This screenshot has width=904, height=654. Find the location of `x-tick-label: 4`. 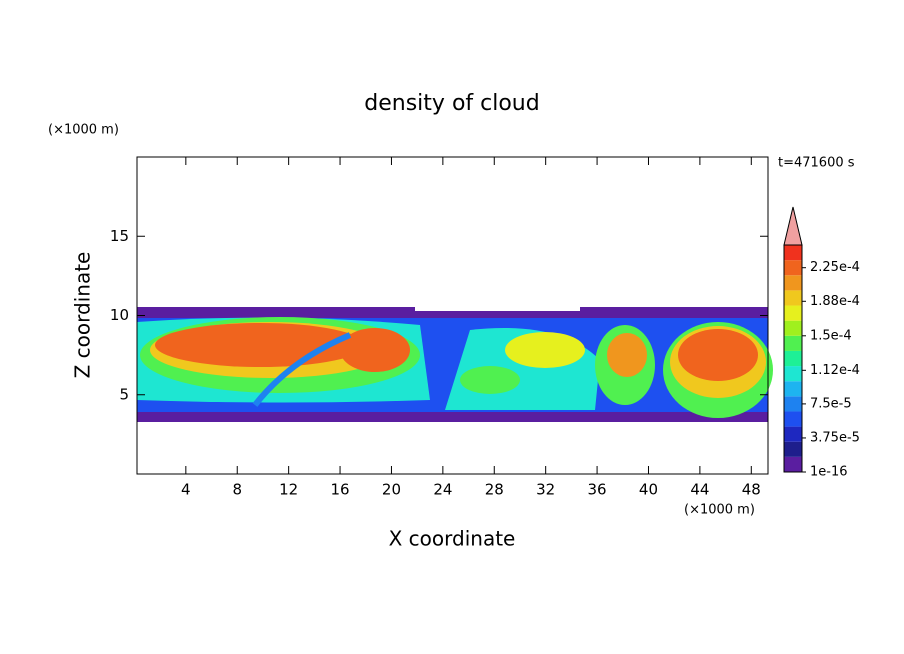

x-tick-label: 4 is located at coordinates (186, 490).